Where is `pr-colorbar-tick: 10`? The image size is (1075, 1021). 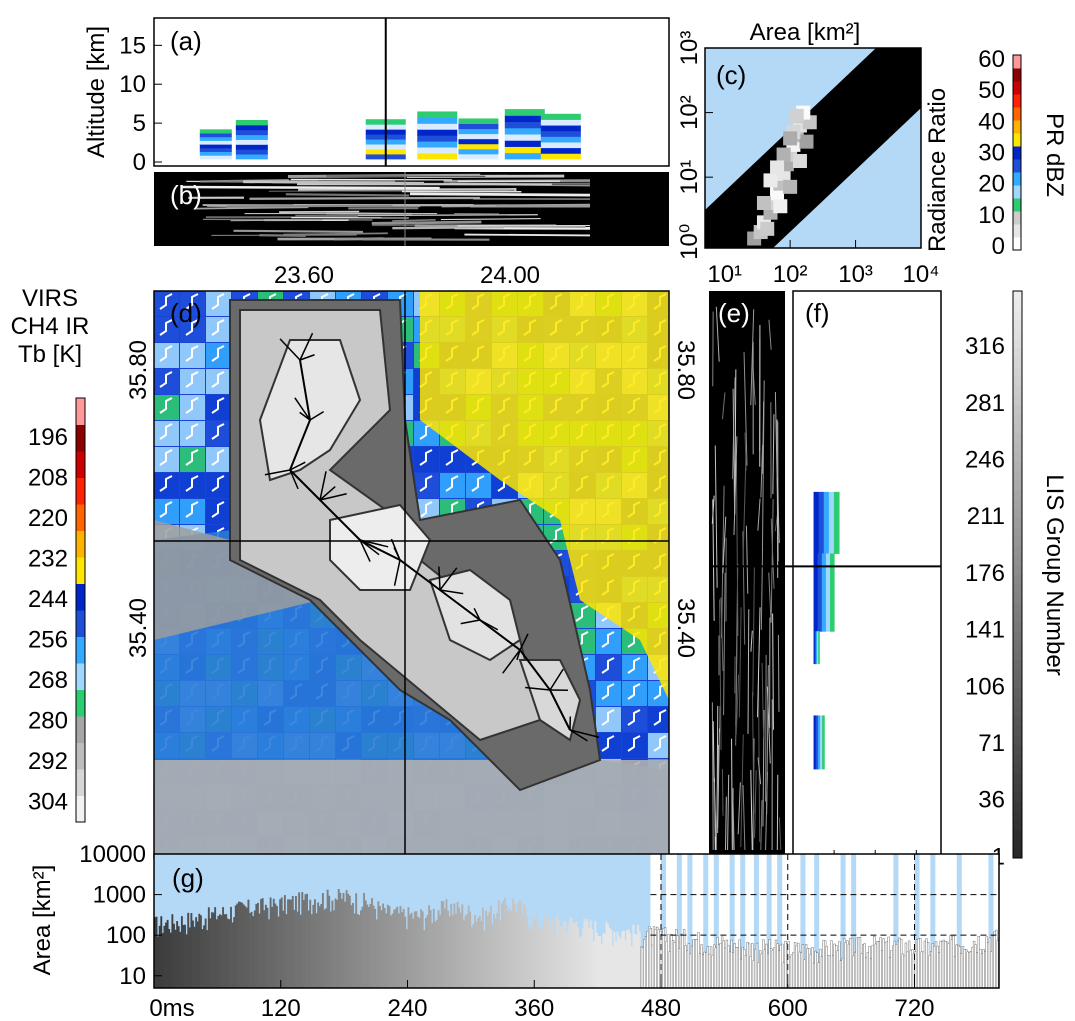 pr-colorbar-tick: 10 is located at coordinates (991, 215).